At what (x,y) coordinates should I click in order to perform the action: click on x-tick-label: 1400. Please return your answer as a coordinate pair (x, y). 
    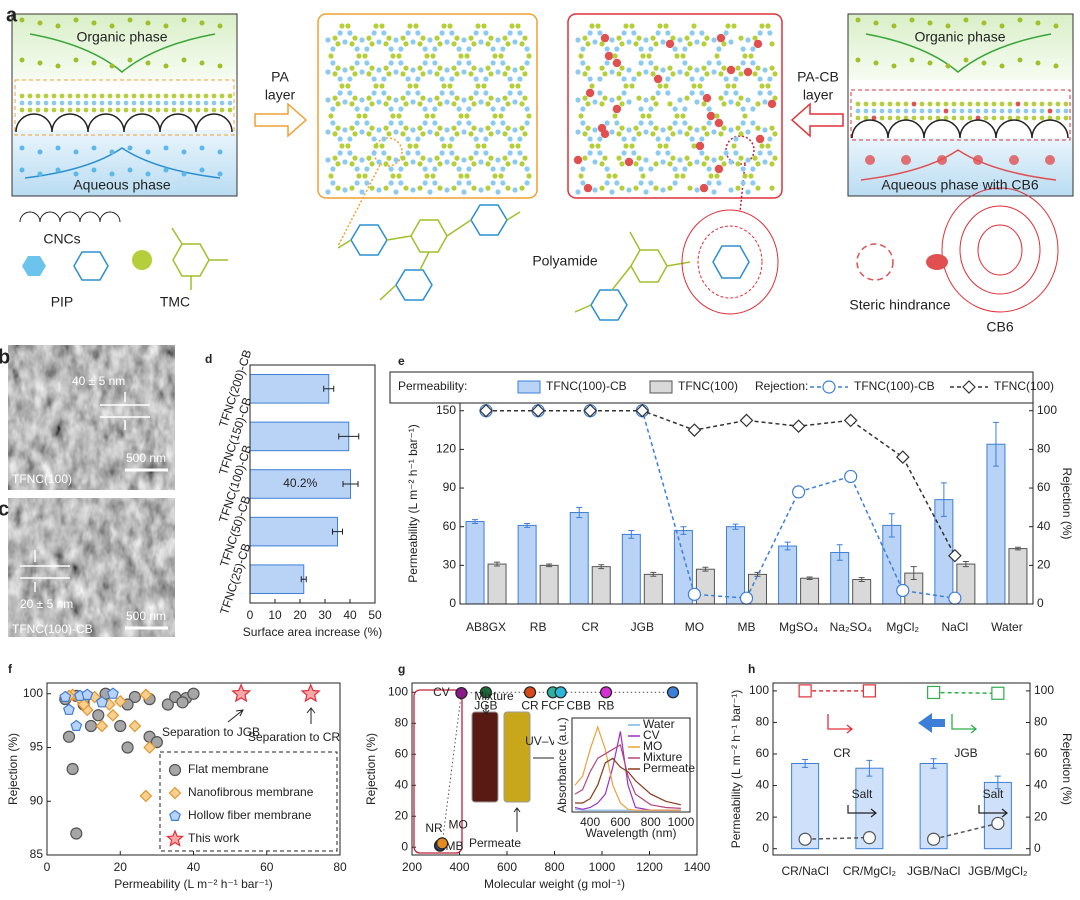
    Looking at the image, I should click on (697, 867).